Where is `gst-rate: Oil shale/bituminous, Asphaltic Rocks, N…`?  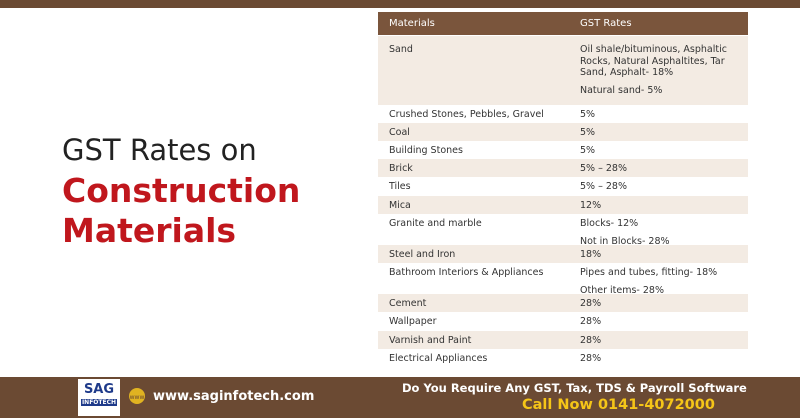
gst-rate: Oil shale/bituminous, Asphaltic Rocks, N… is located at coordinates (660, 70).